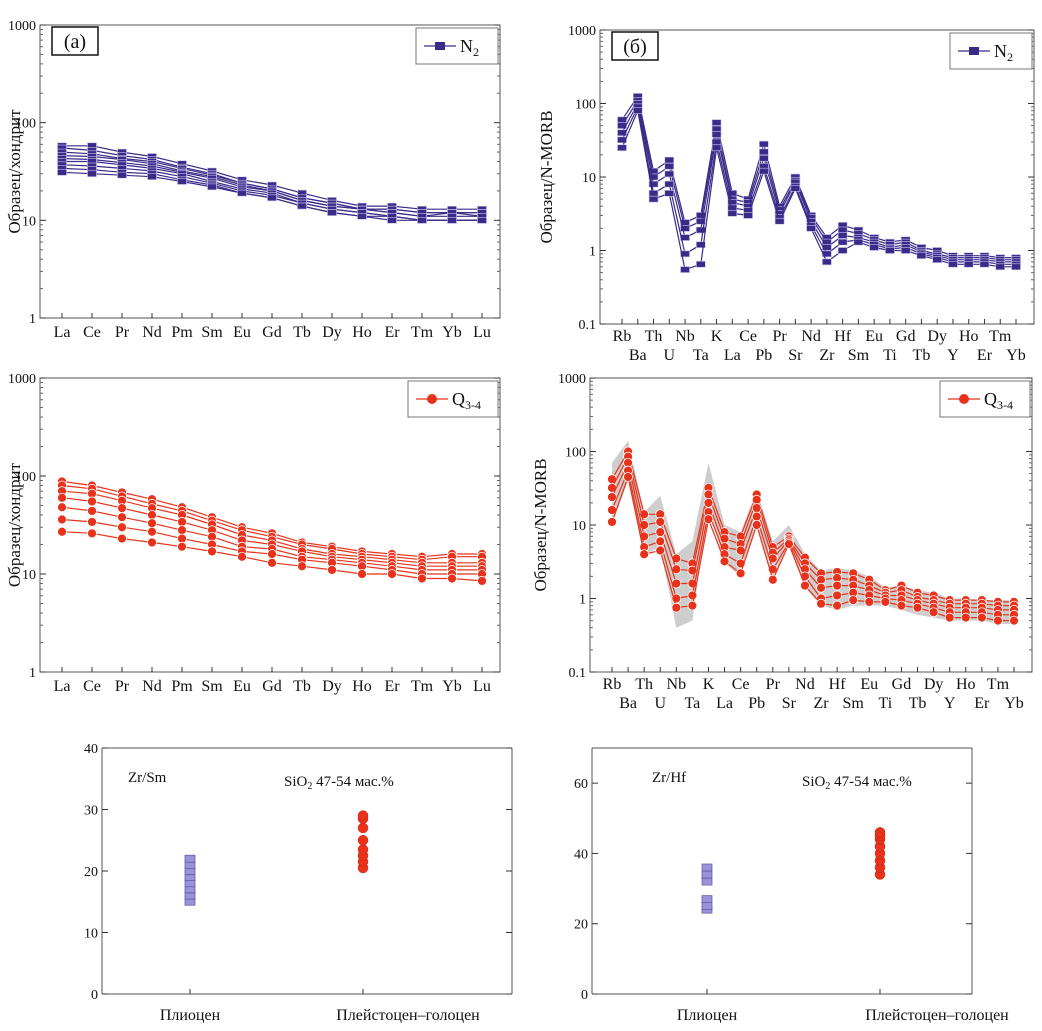 This screenshot has height=1031, width=1042. Describe the element at coordinates (92, 686) in the screenshot. I see `x-tick-label: Ce` at that location.